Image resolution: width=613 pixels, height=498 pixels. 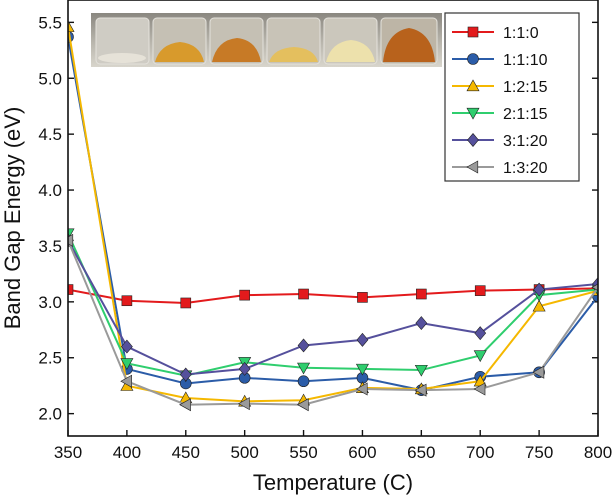 What do you see at coordinates (500, 168) in the screenshot?
I see `legend-entry: 1:3:20` at bounding box center [500, 168].